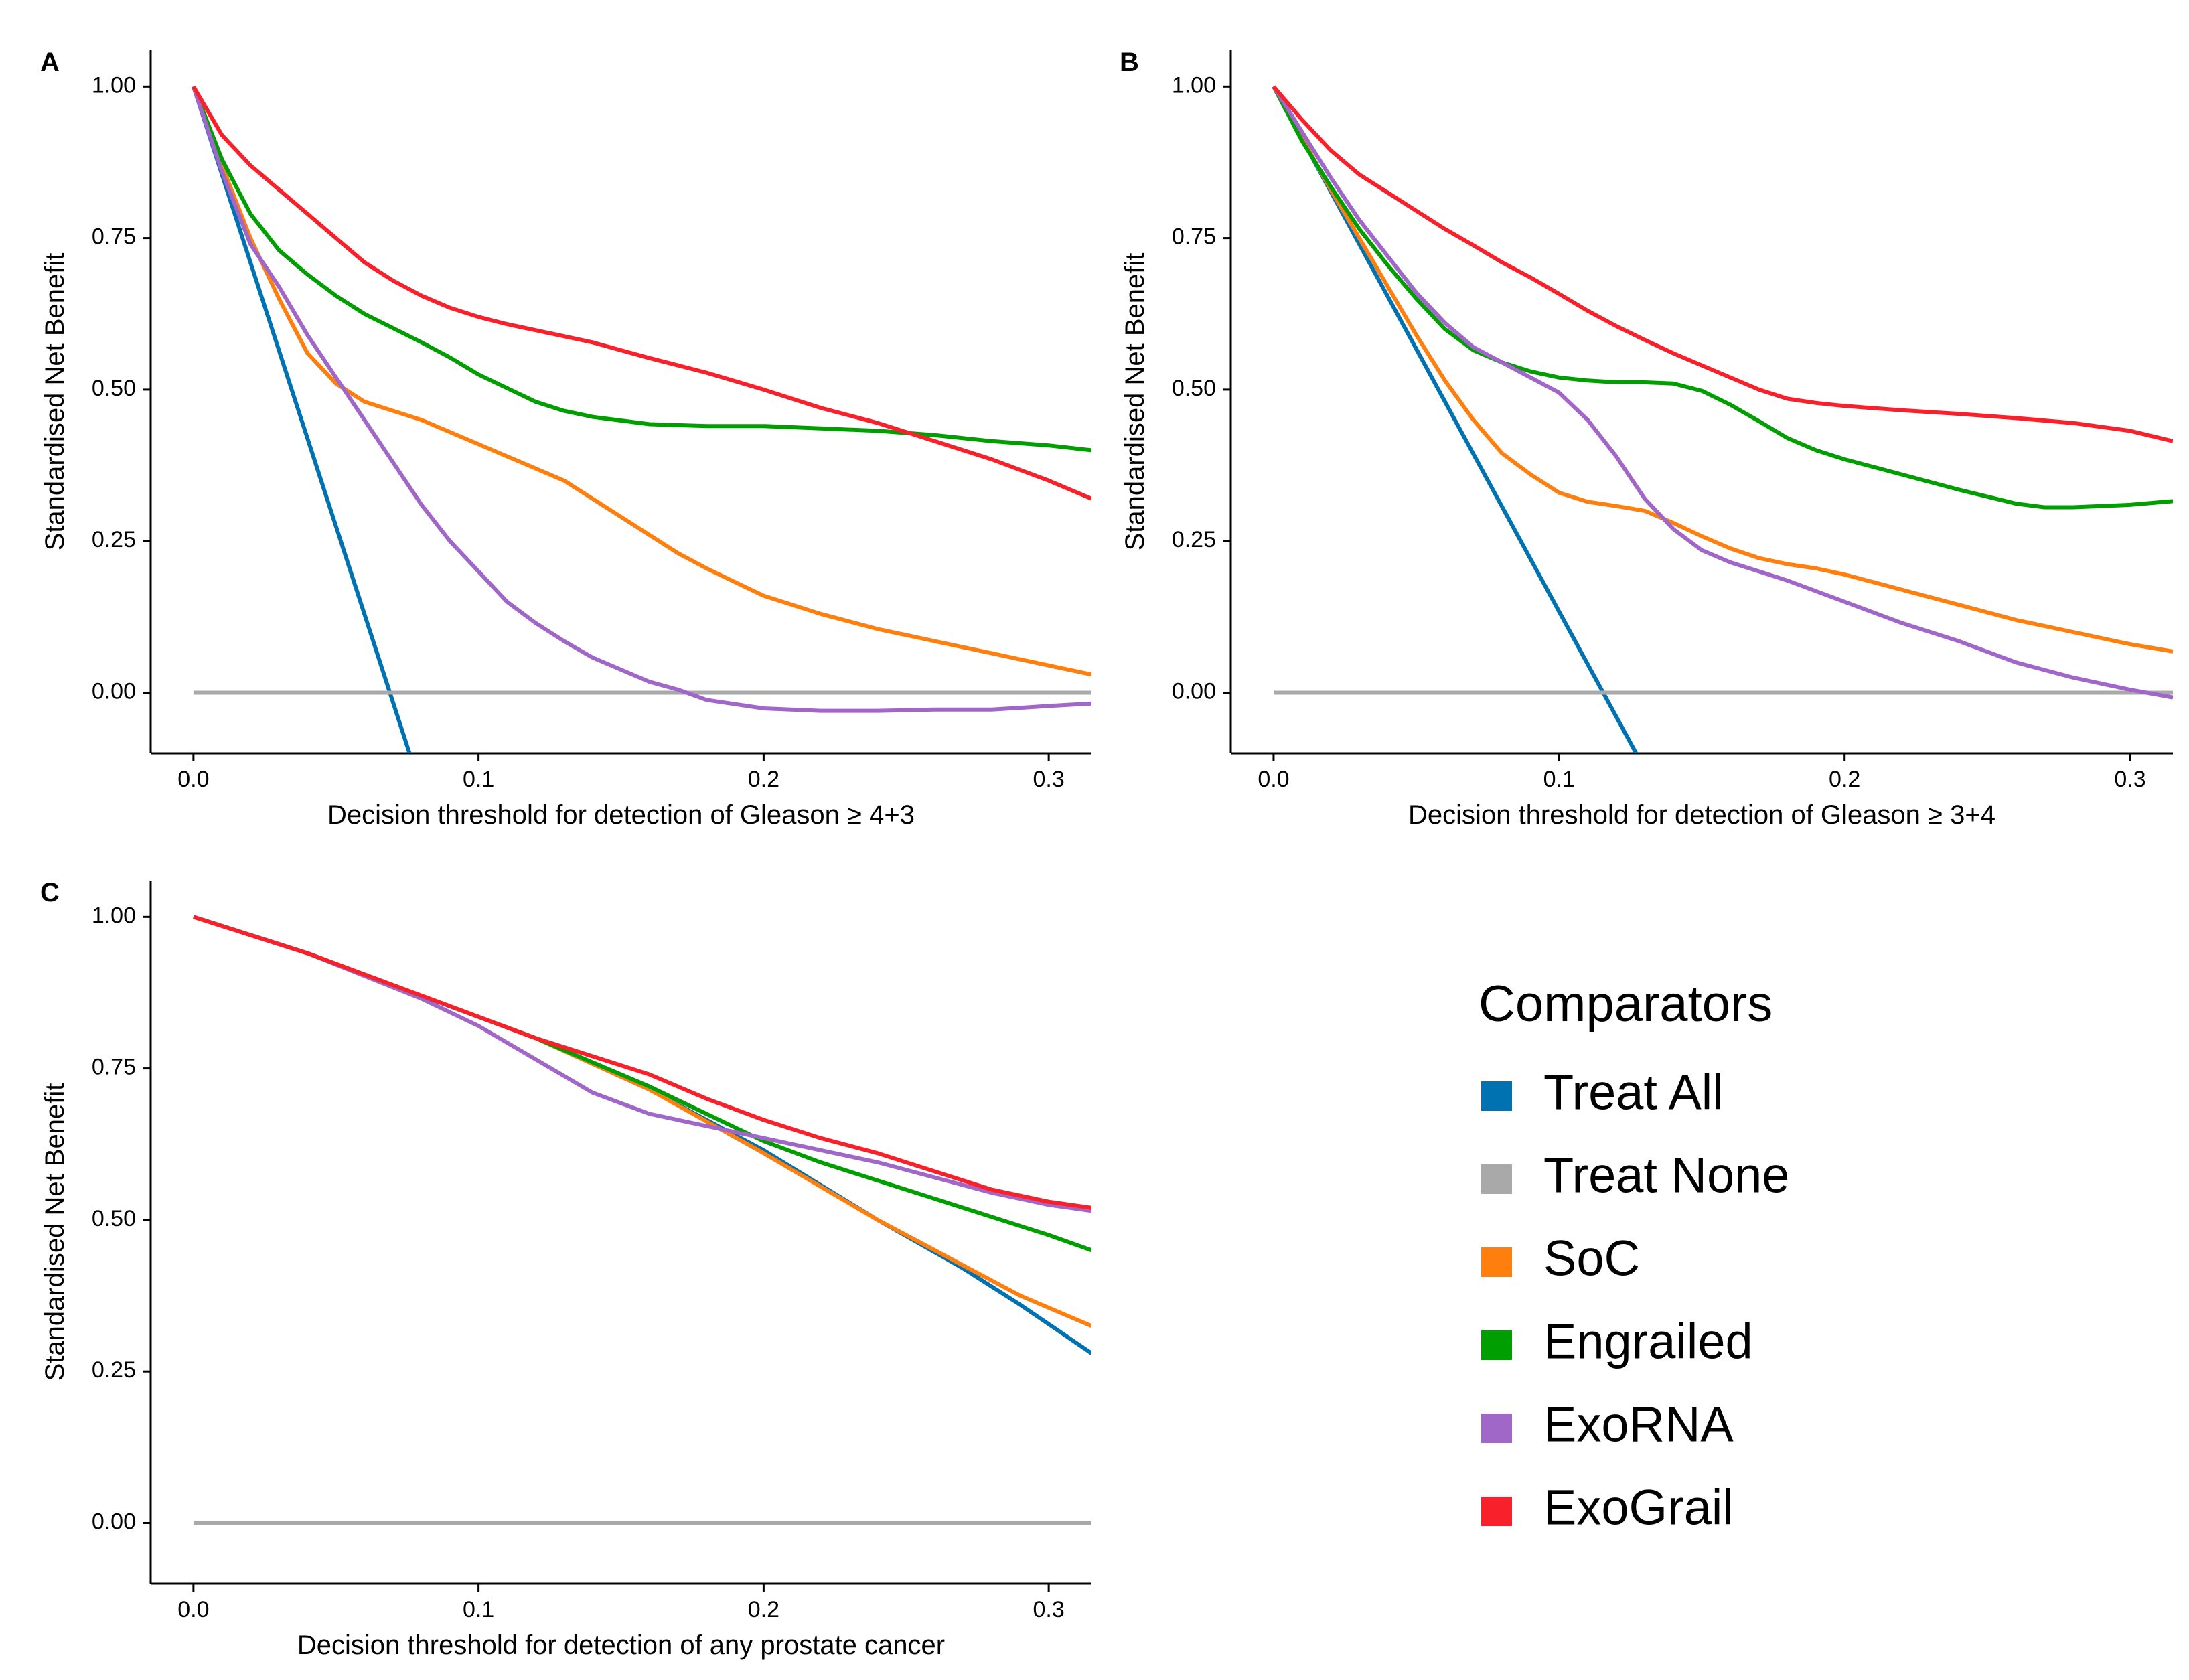 This screenshot has width=2189, height=1680. I want to click on series-line-soc-b, so click(1723, 369).